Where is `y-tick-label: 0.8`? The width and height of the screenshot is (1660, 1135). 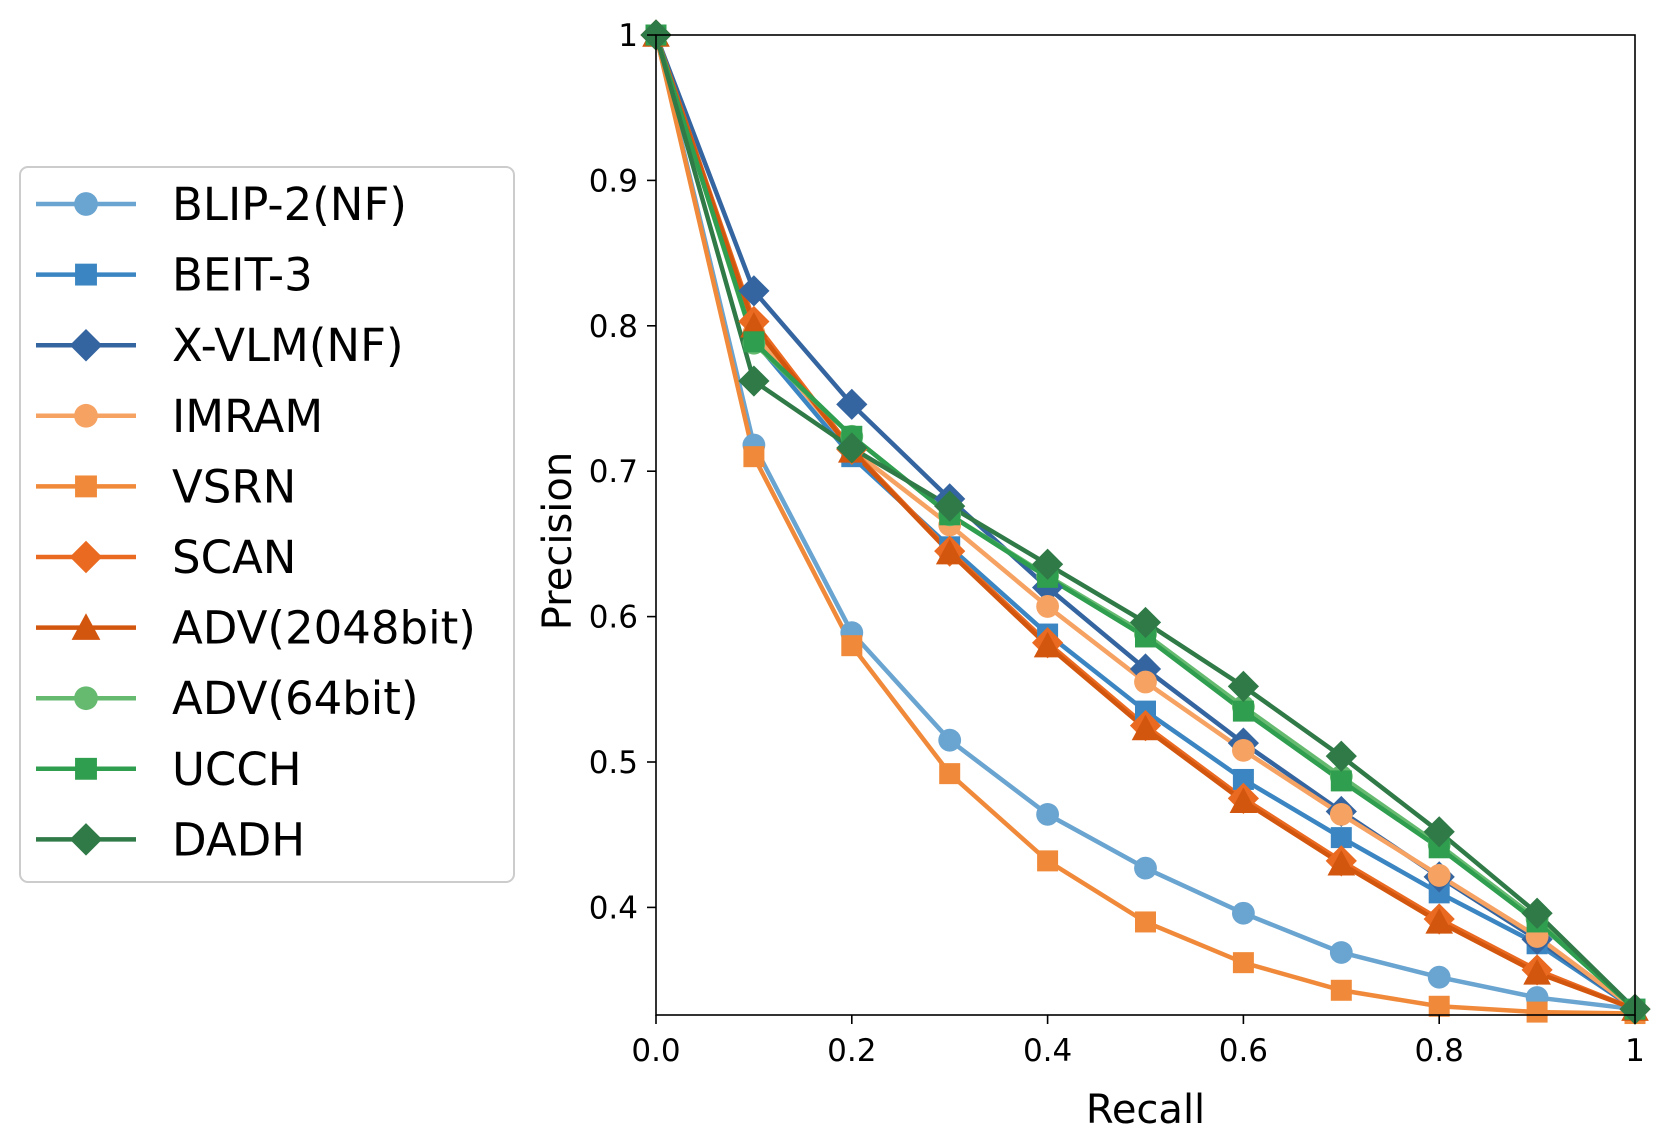 y-tick-label: 0.8 is located at coordinates (613, 327).